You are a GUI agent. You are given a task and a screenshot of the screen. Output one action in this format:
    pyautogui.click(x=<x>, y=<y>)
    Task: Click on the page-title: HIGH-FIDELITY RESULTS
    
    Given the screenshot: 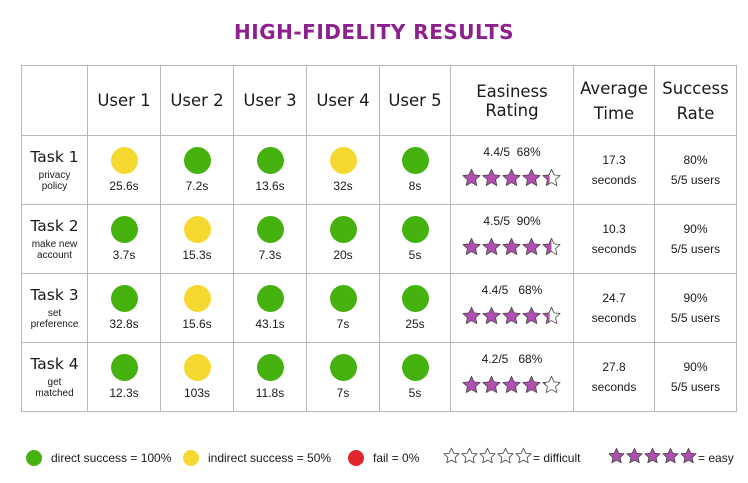 What is the action you would take?
    pyautogui.click(x=374, y=32)
    